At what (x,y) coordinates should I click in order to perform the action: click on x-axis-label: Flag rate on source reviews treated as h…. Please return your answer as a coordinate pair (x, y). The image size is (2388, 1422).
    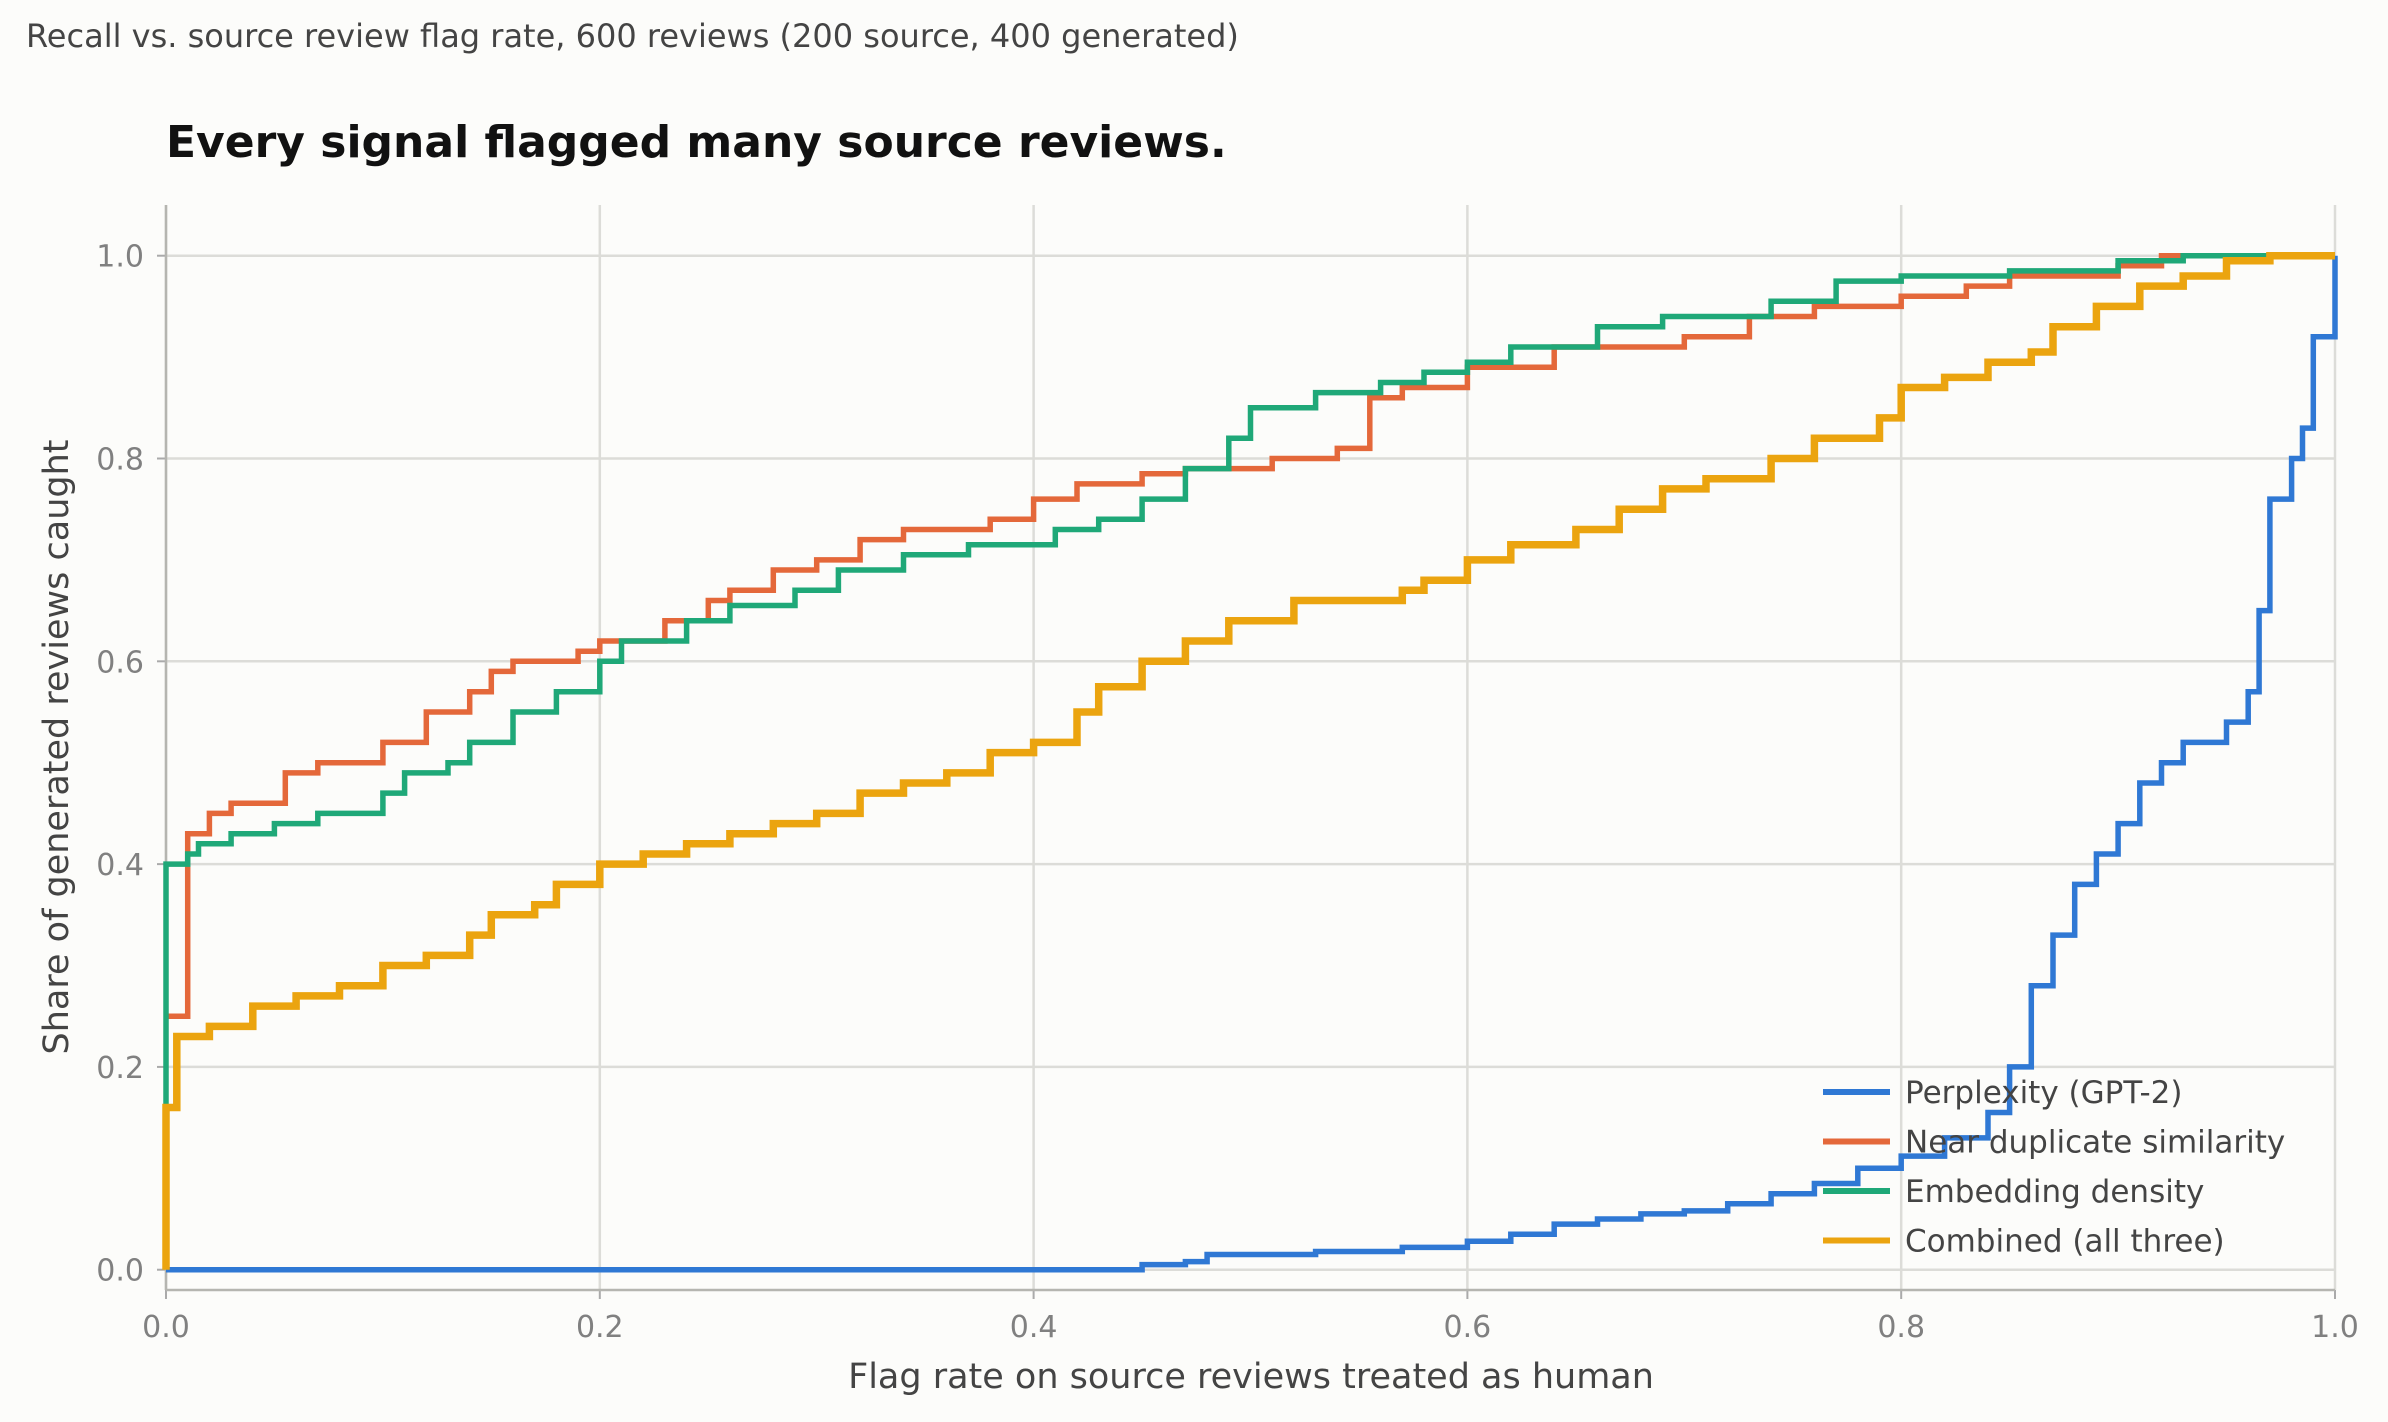
    Looking at the image, I should click on (1251, 1377).